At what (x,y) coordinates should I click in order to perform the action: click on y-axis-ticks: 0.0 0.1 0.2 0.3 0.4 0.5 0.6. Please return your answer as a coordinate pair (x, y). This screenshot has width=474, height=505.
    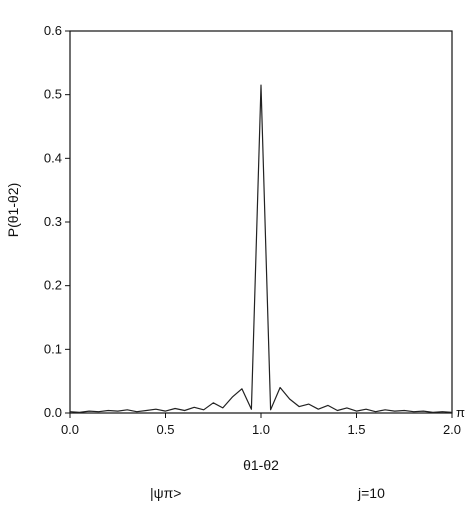
    Looking at the image, I should click on (57, 221).